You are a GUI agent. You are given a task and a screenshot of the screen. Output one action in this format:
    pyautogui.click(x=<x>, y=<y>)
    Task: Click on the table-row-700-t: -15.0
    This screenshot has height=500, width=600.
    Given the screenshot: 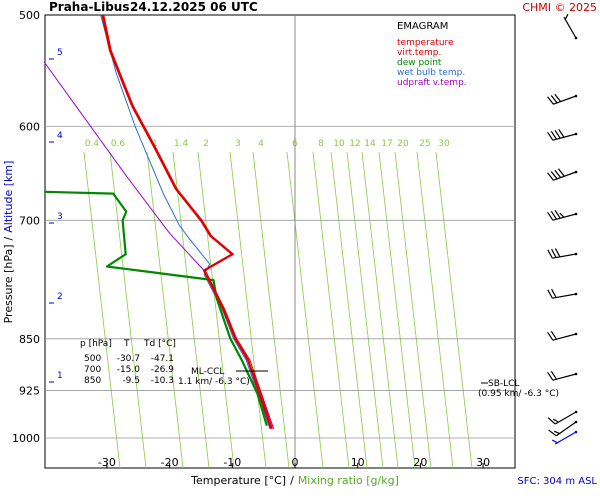 What is the action you would take?
    pyautogui.click(x=129, y=370)
    